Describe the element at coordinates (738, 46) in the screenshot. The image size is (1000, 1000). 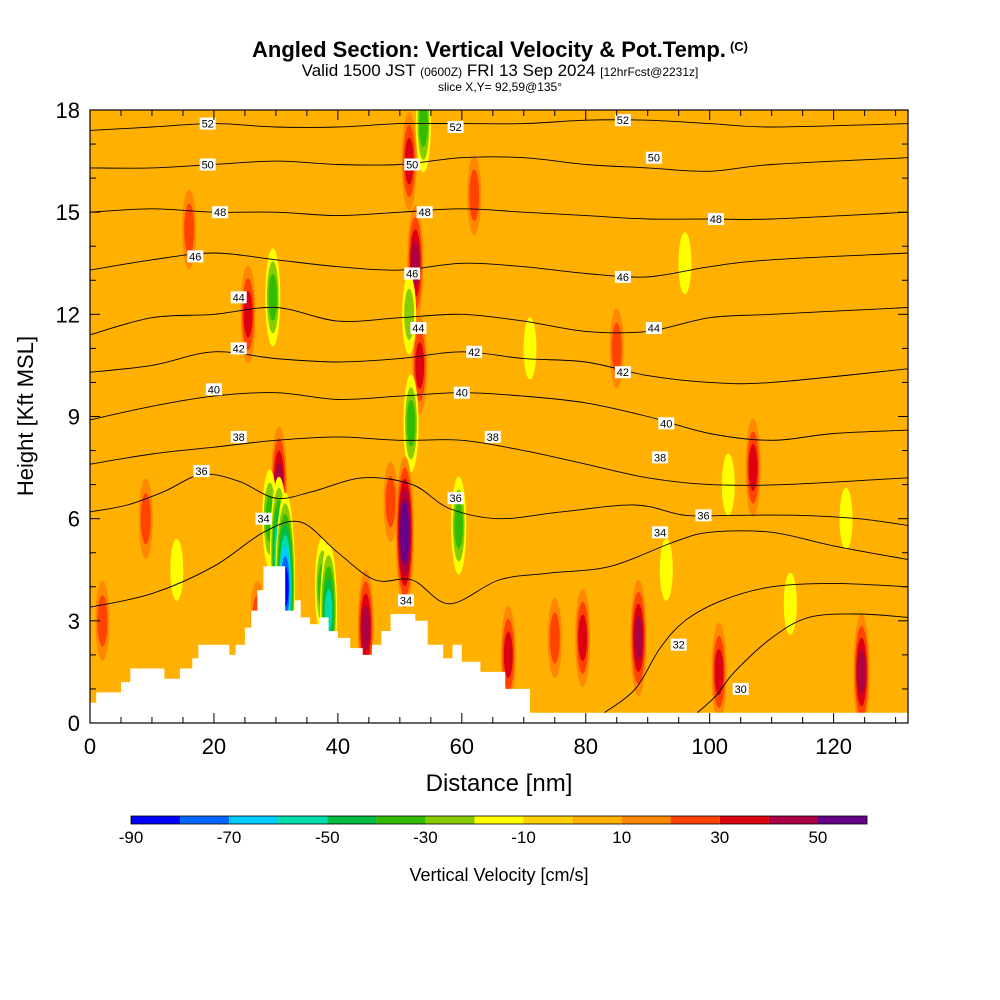
I see `title-suffix: (C)` at that location.